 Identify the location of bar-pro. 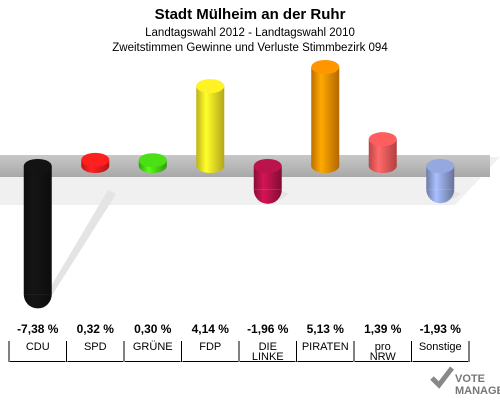
(382, 152).